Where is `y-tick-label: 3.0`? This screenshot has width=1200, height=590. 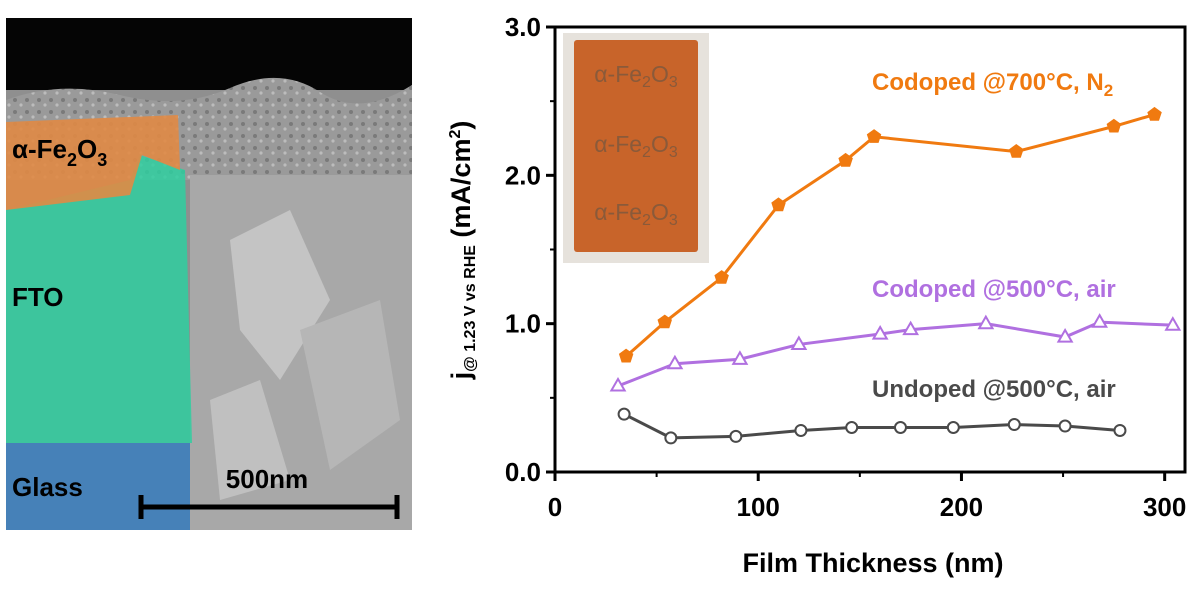
y-tick-label: 3.0 is located at coordinates (523, 27).